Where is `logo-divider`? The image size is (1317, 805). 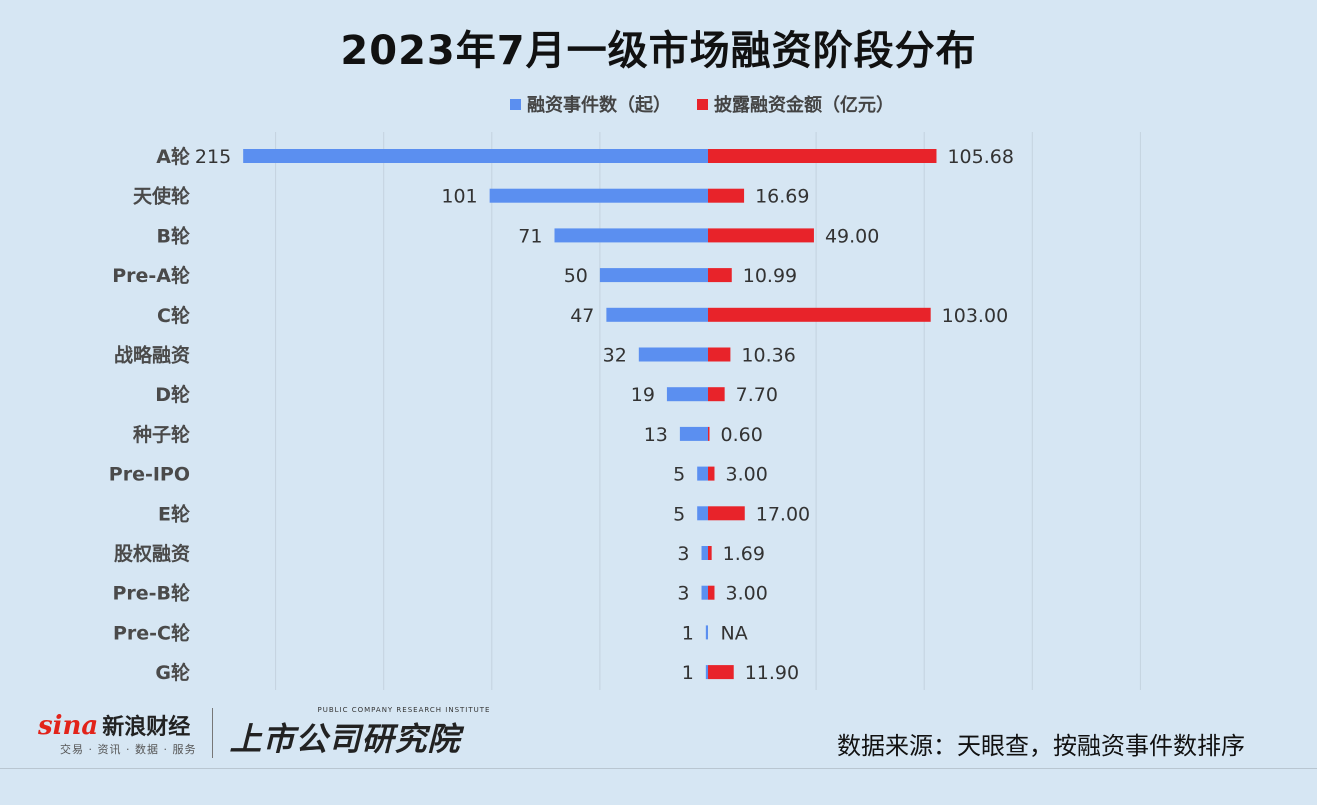 logo-divider is located at coordinates (213, 733).